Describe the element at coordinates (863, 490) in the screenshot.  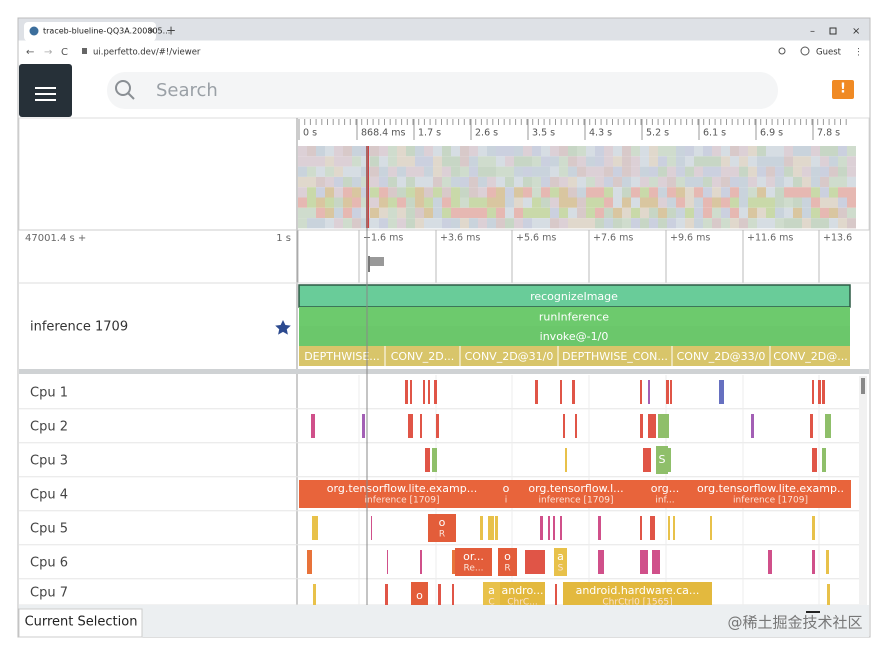
I see `scrollbar` at that location.